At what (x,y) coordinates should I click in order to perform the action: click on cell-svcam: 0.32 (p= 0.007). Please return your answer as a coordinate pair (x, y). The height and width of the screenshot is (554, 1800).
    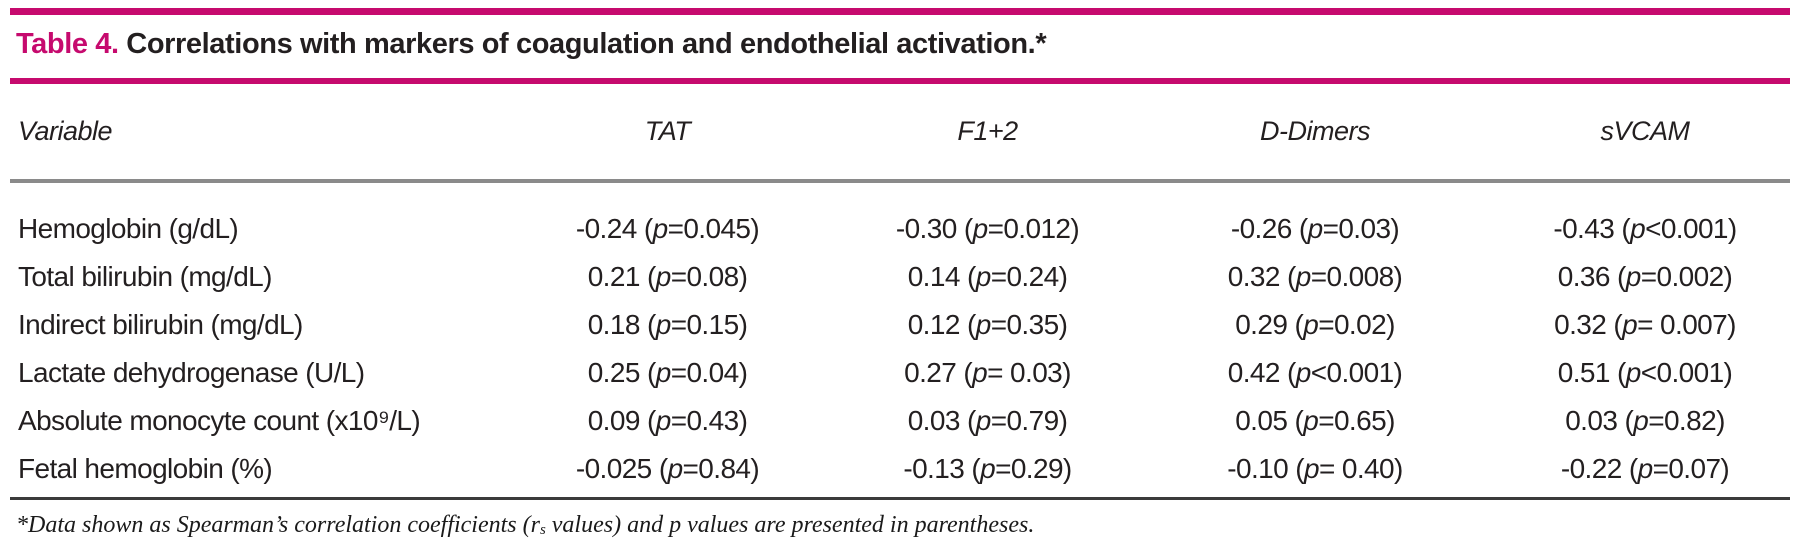
    Looking at the image, I should click on (1645, 324).